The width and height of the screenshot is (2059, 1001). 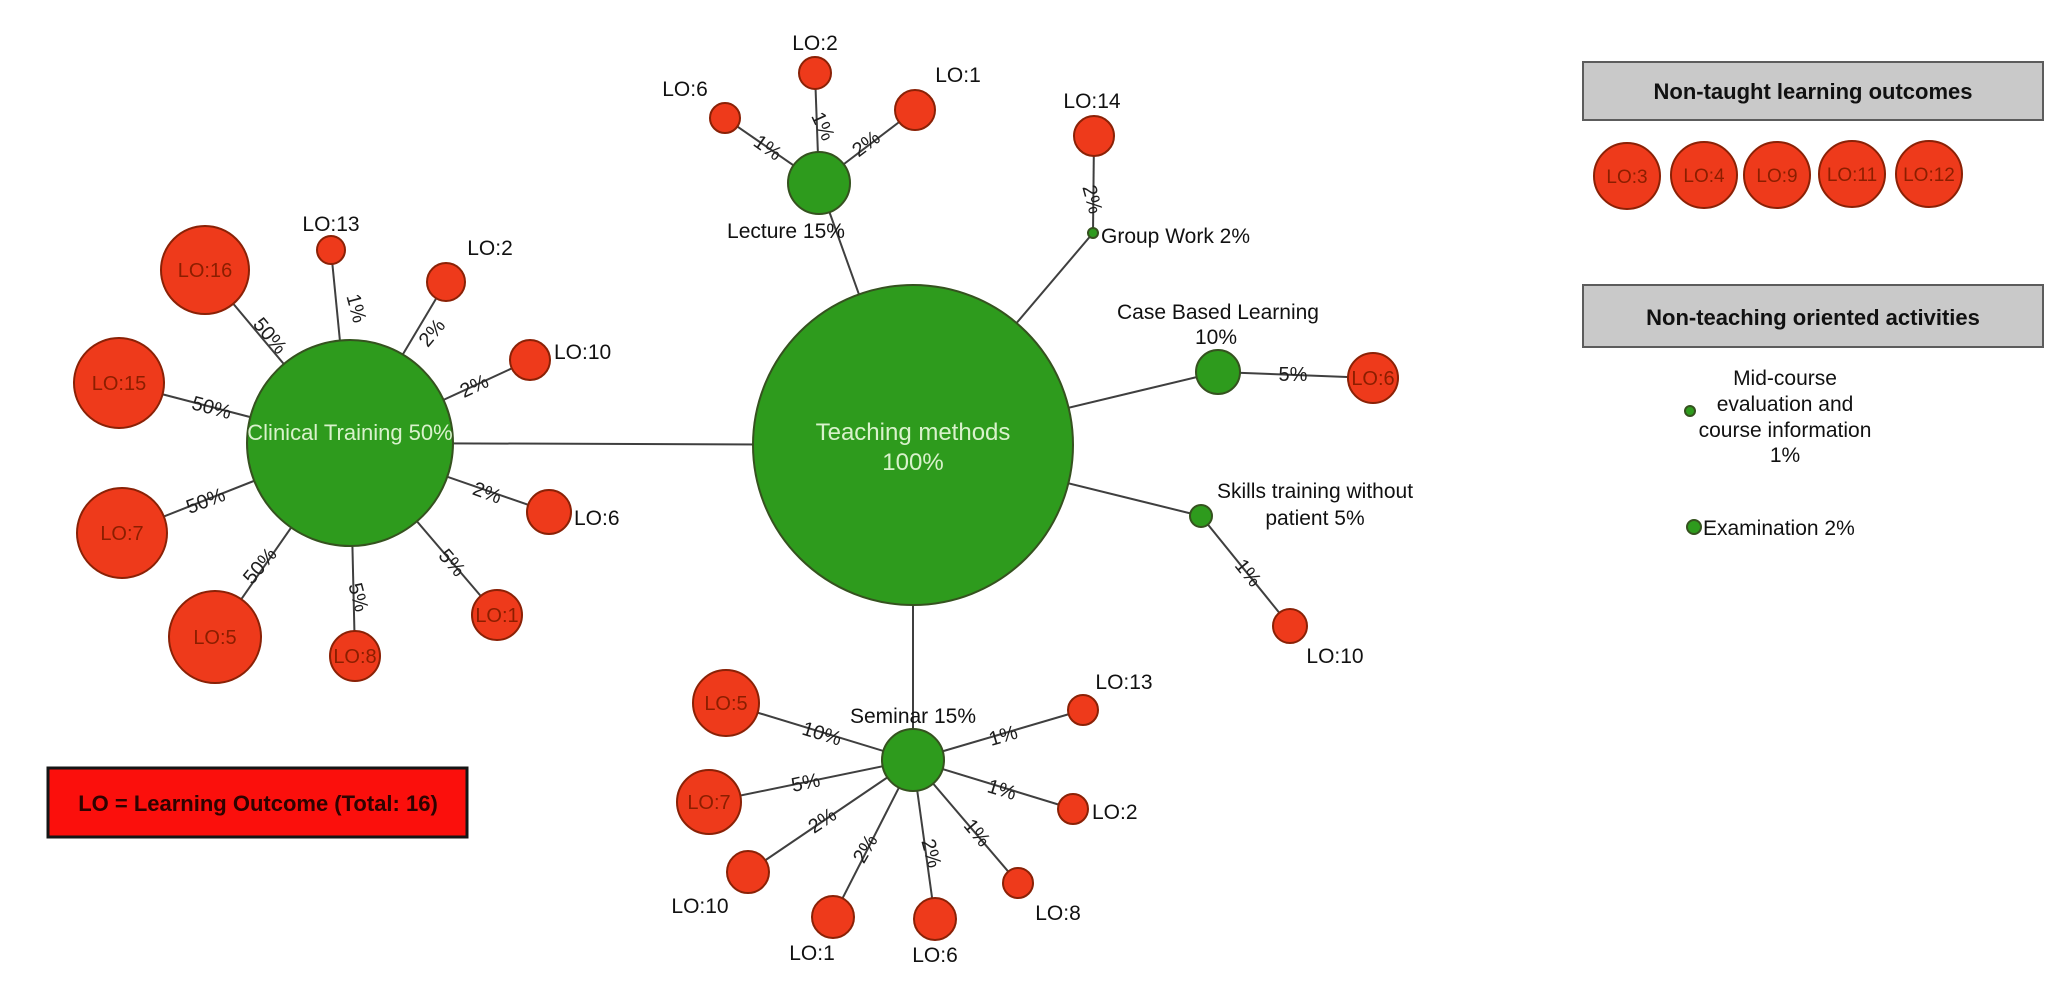 I want to click on pct-clinical-lo13: 1%, so click(x=355, y=309).